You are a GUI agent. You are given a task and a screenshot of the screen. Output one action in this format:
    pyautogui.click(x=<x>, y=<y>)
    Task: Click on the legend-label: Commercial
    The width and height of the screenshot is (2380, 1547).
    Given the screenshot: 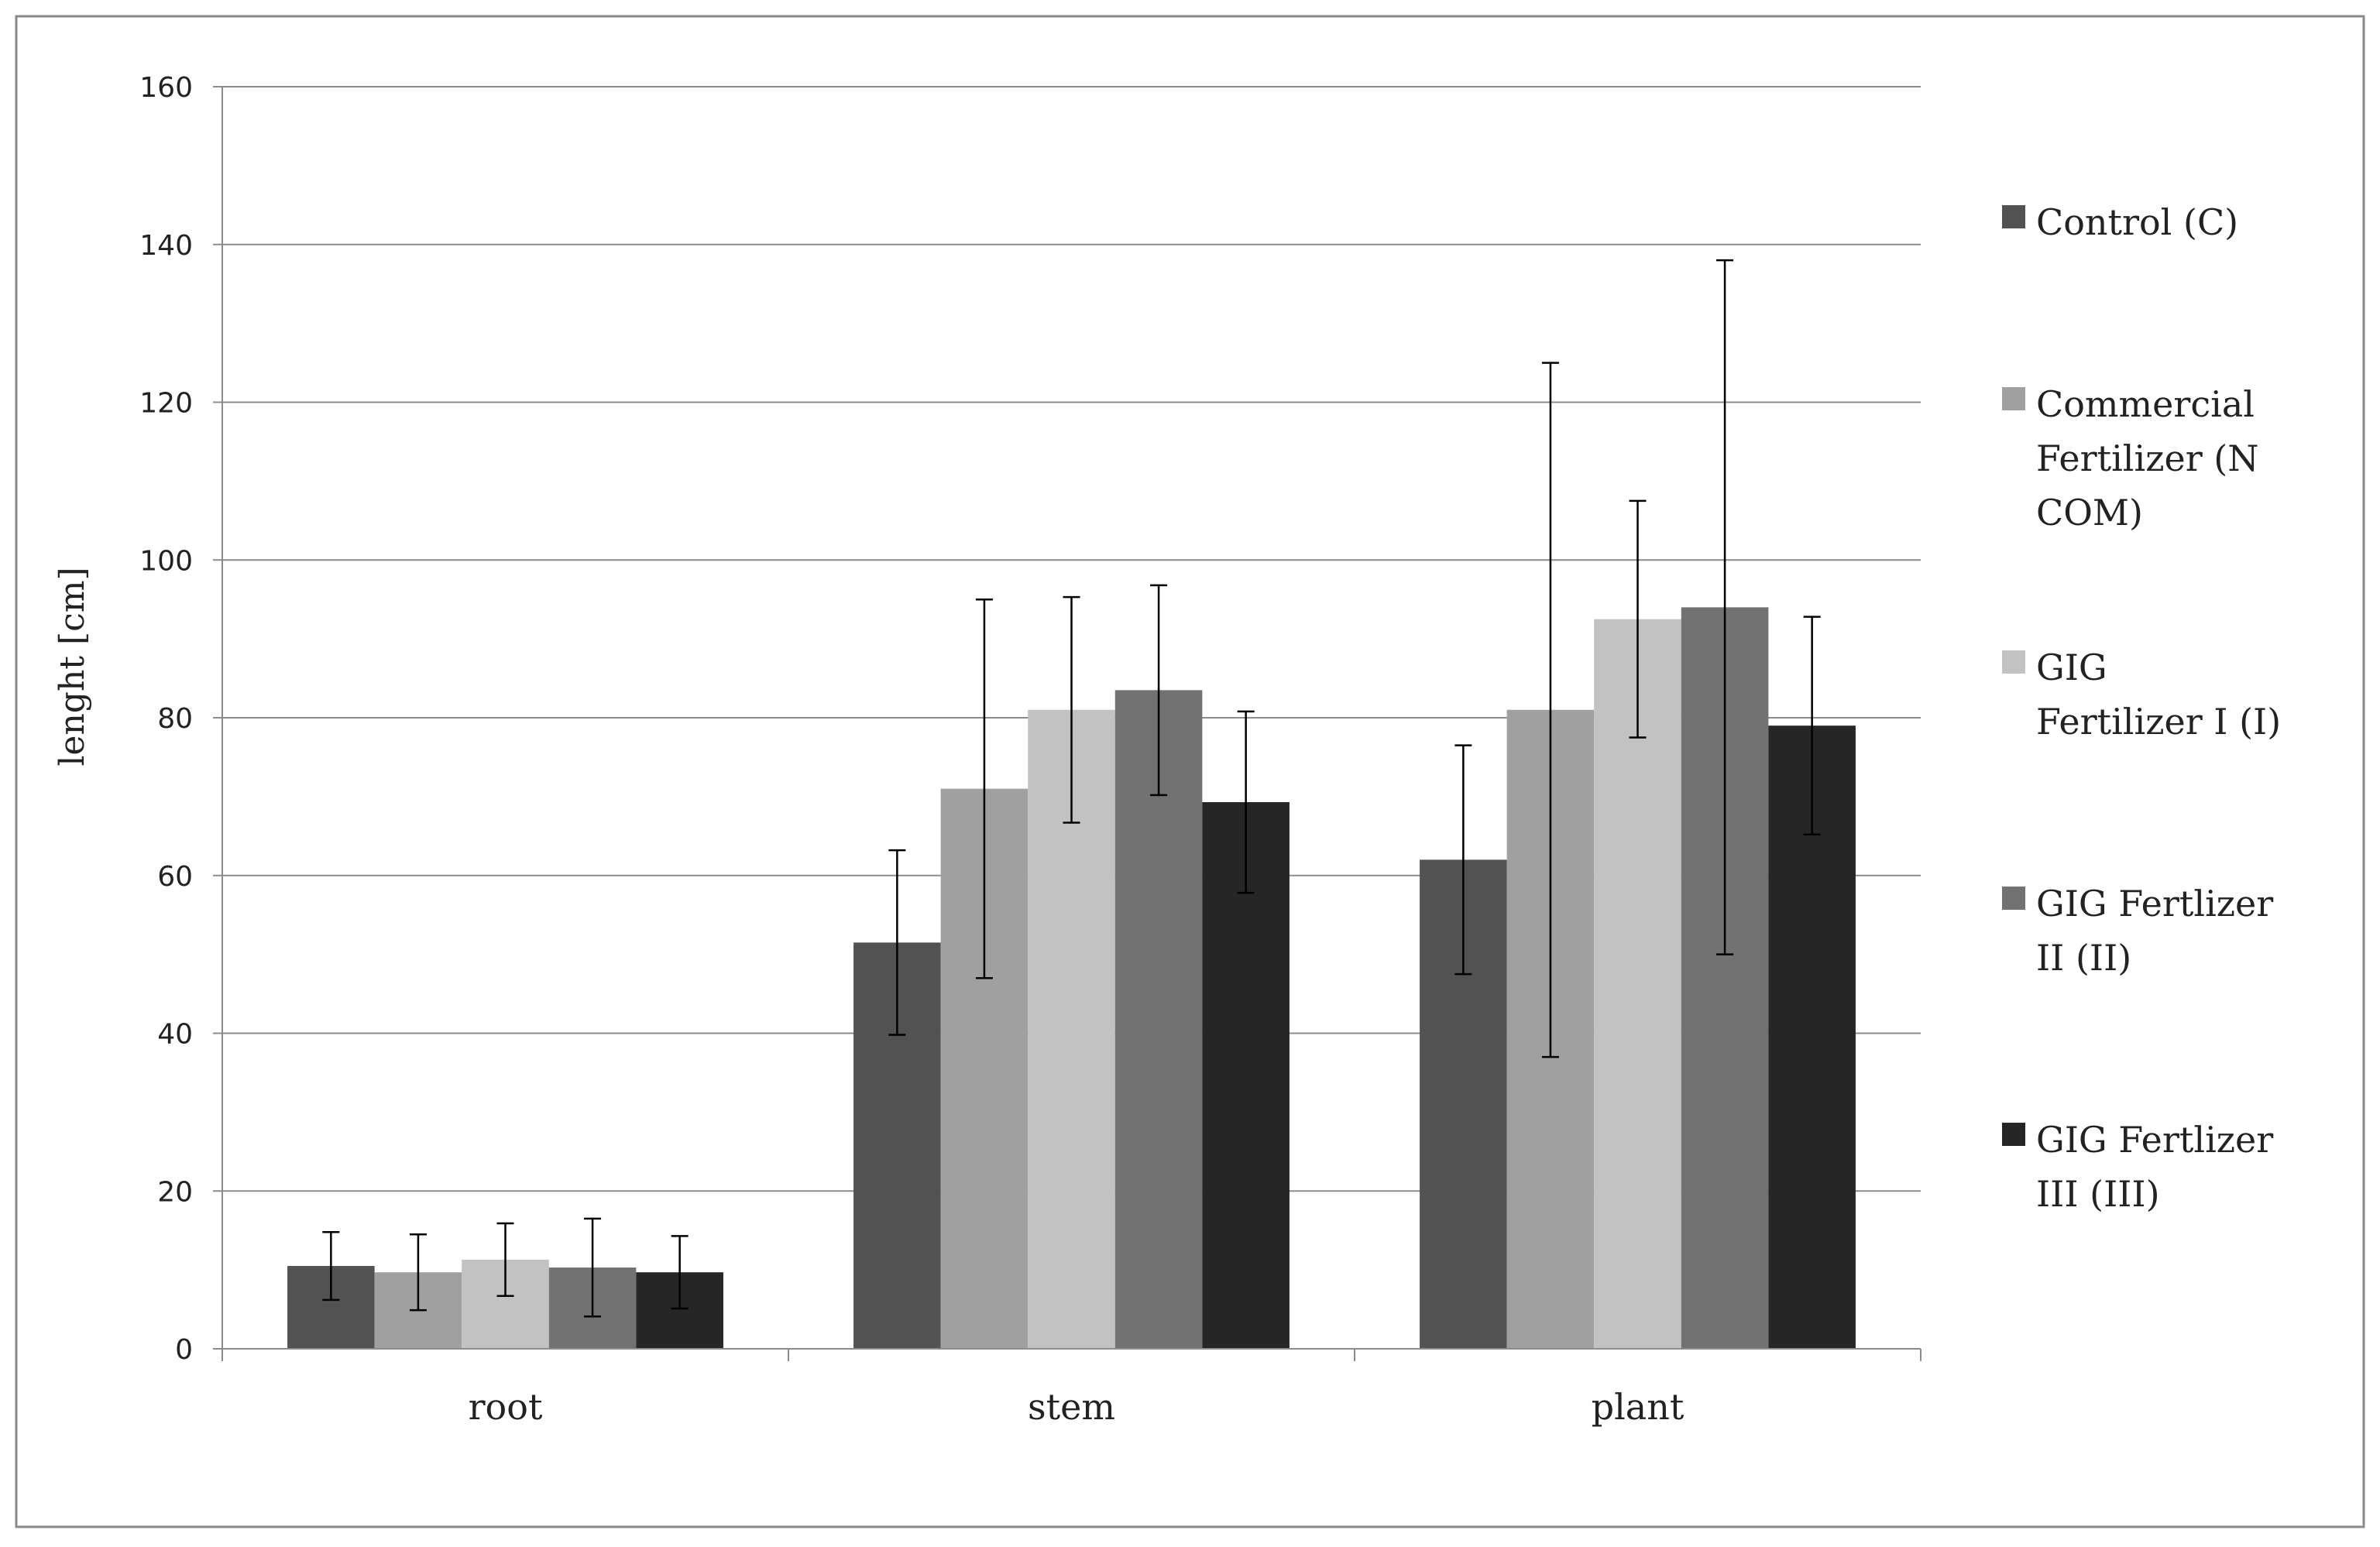 What is the action you would take?
    pyautogui.click(x=2146, y=404)
    